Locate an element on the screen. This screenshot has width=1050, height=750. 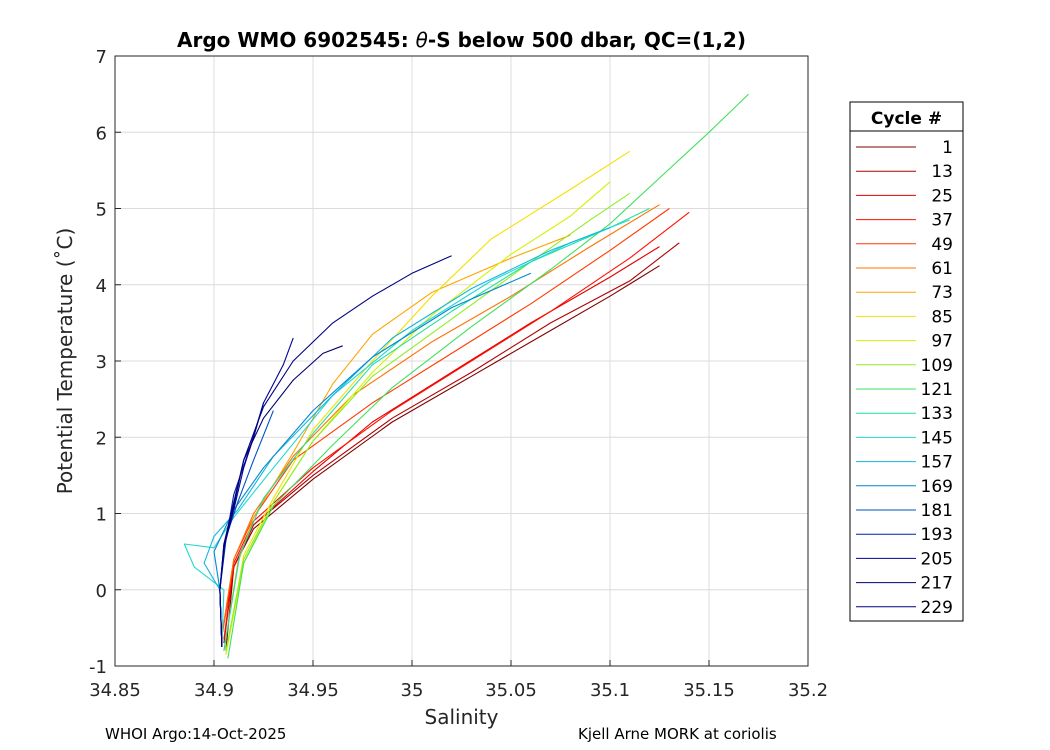
y-tick-label: 1 is located at coordinates (101, 515).